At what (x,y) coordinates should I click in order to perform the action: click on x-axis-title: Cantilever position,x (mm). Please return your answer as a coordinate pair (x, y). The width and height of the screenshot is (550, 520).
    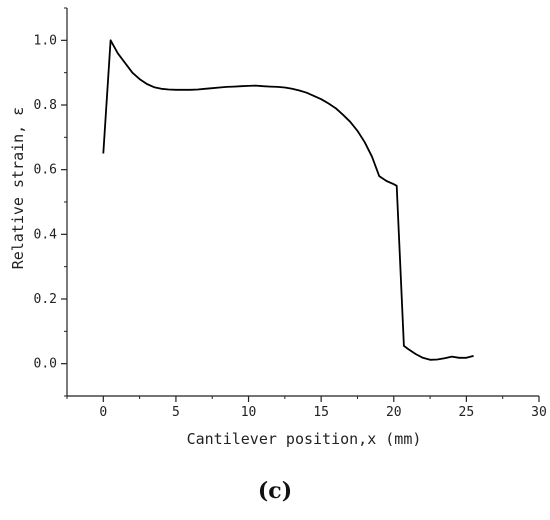
    Looking at the image, I should click on (304, 439).